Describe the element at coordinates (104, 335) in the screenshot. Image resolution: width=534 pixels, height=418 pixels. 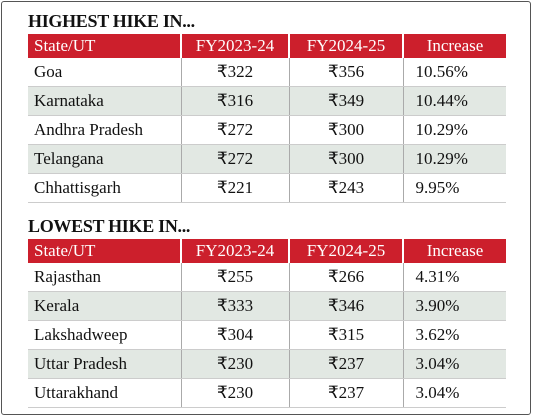
I see `cell: Lakshadweep` at that location.